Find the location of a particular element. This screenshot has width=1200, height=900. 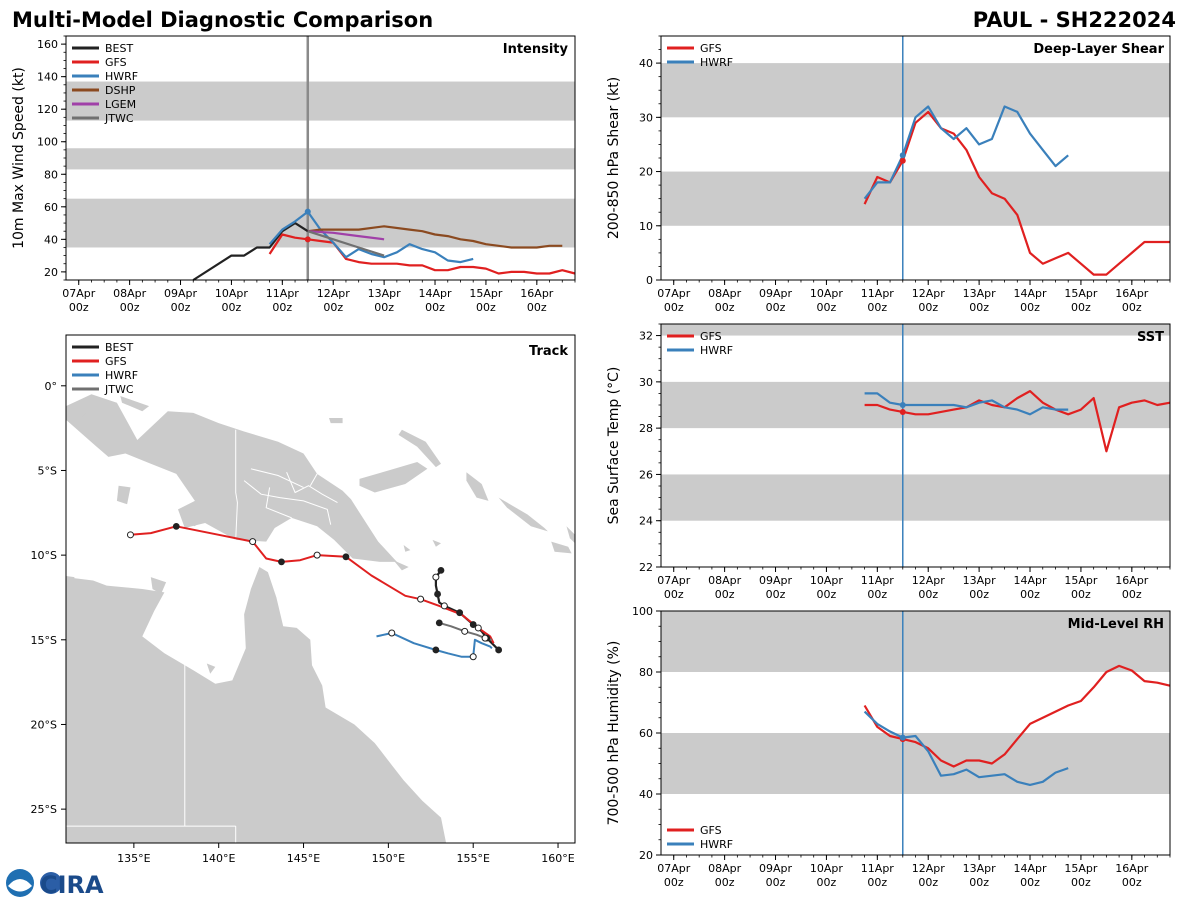

track-legend-label-gfs: GFS is located at coordinates (116, 361).